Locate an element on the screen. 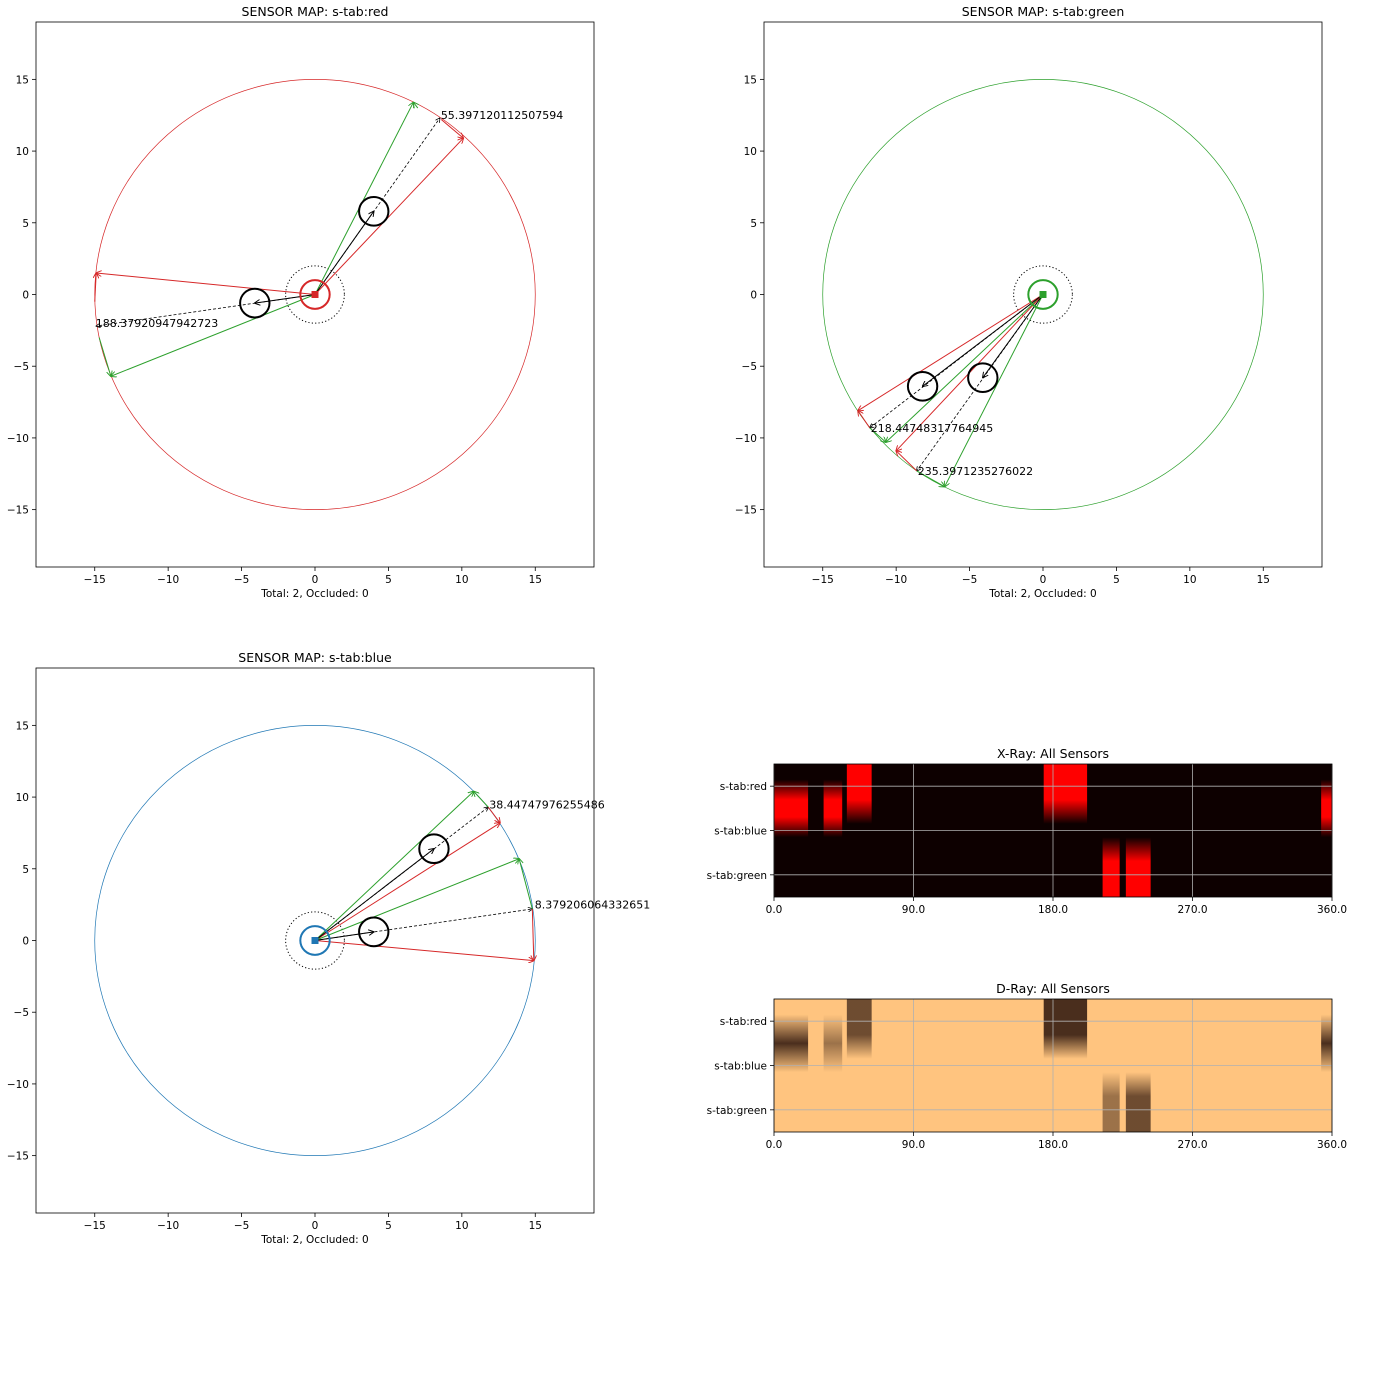 The width and height of the screenshot is (1400, 1400). row-label: s-tab:blue is located at coordinates (740, 832).